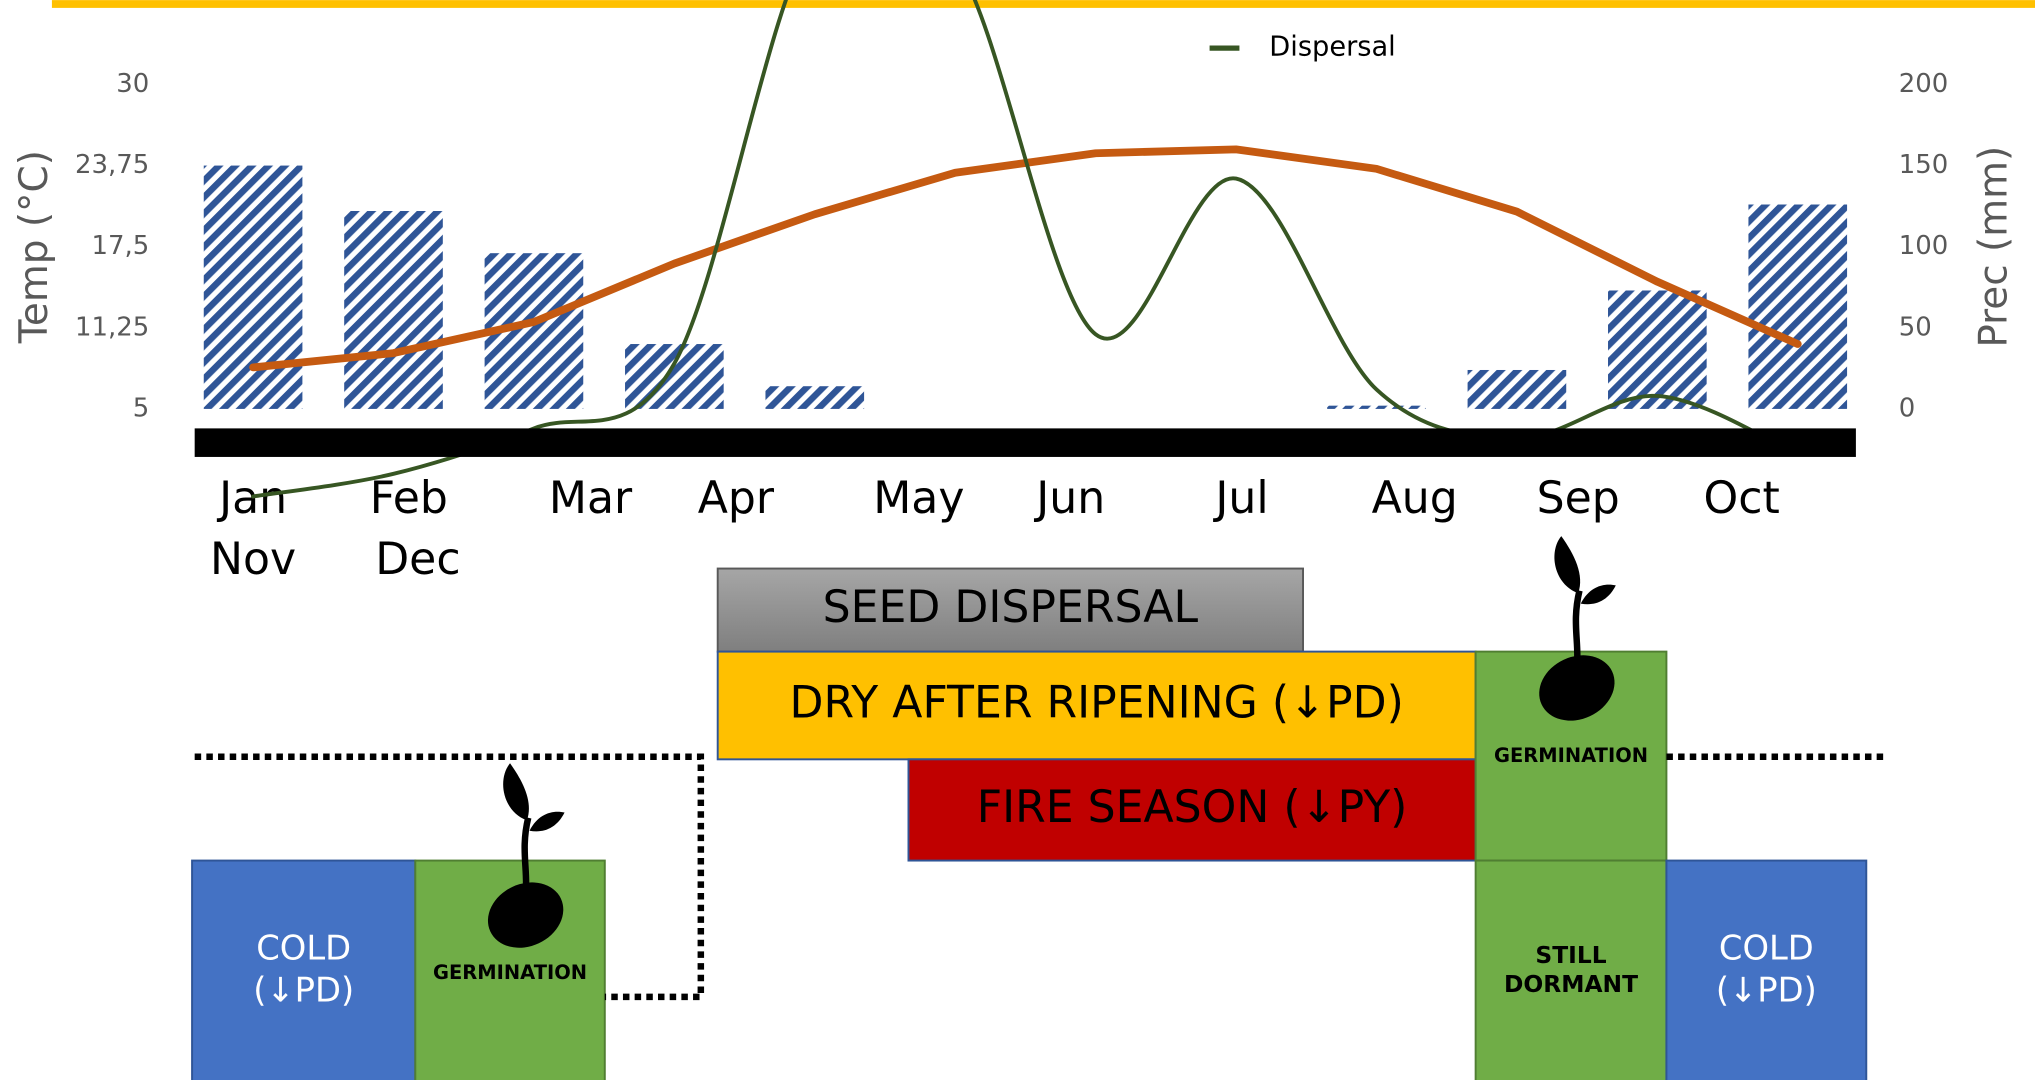 This screenshot has height=1080, width=2035. Describe the element at coordinates (1069, 498) in the screenshot. I see `x-tick-label: Jun` at that location.